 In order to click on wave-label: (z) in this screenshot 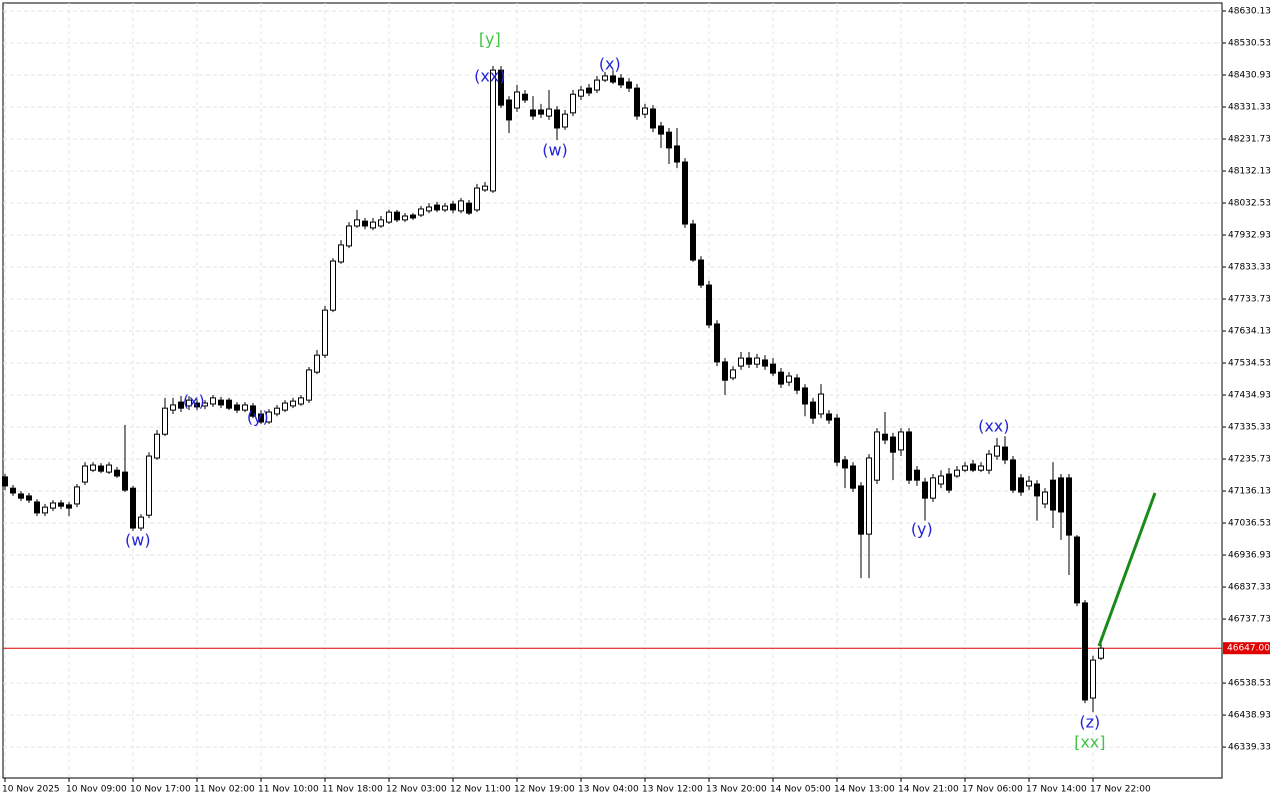, I will do `click(1089, 722)`.